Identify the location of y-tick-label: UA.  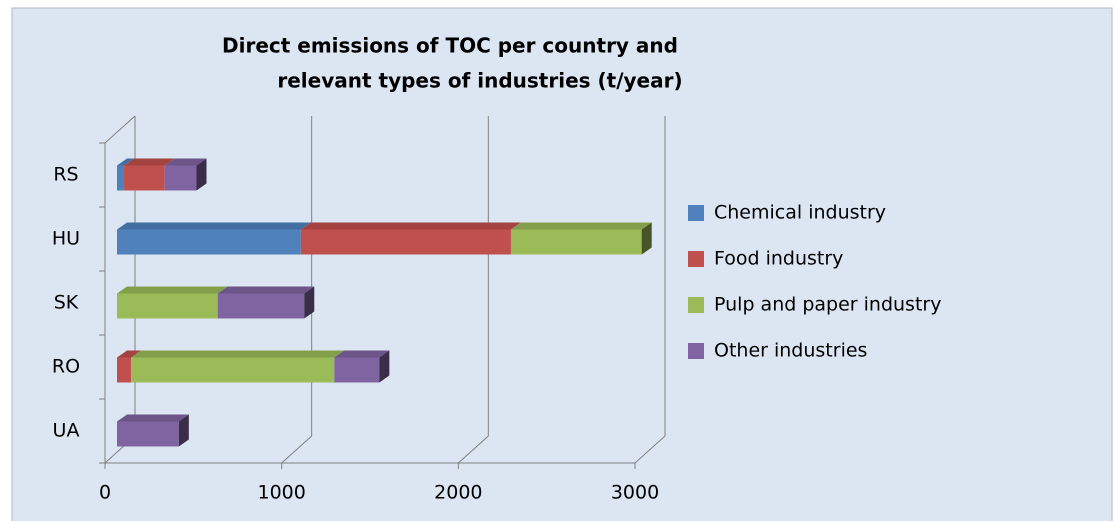
(66, 431).